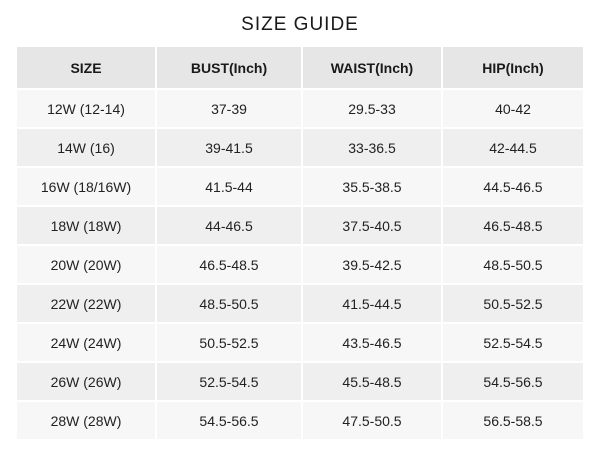  What do you see at coordinates (513, 304) in the screenshot?
I see `cell-hip: 50.5-52.5` at bounding box center [513, 304].